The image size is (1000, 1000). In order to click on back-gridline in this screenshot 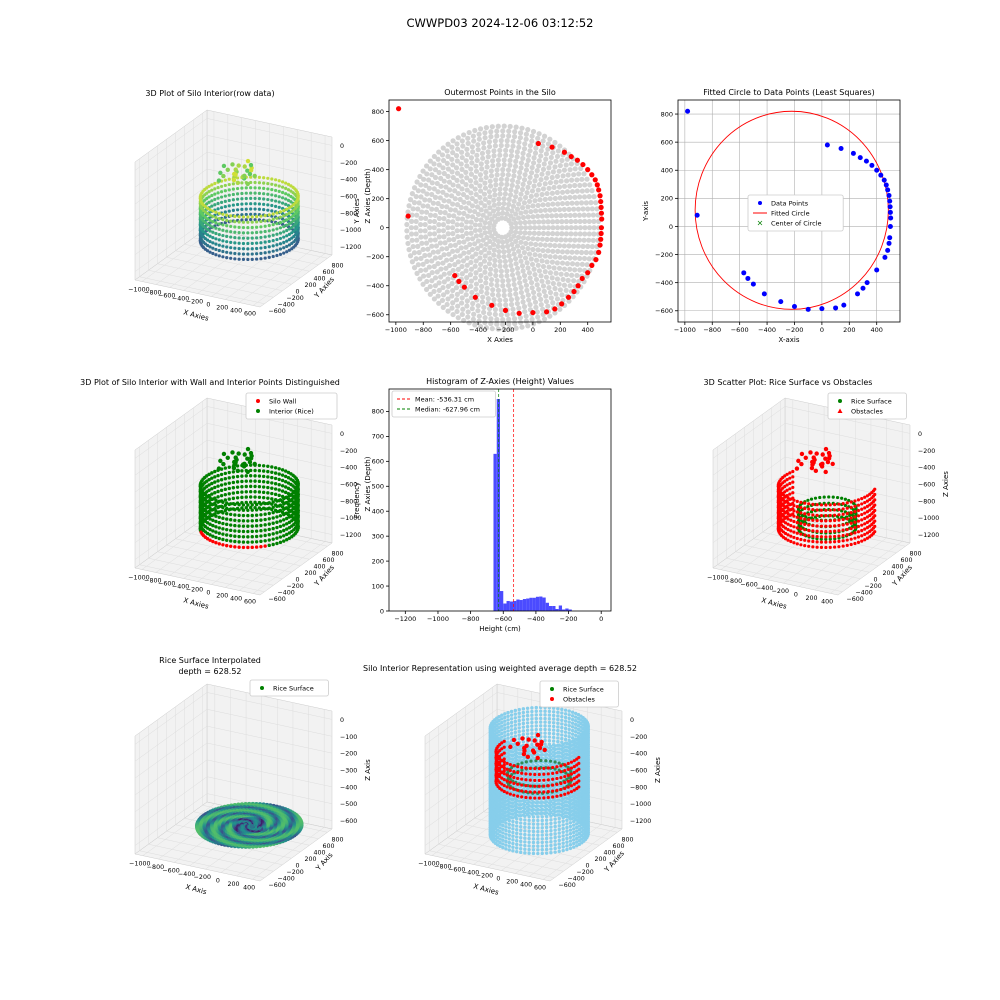, I will do `click(269, 182)`.